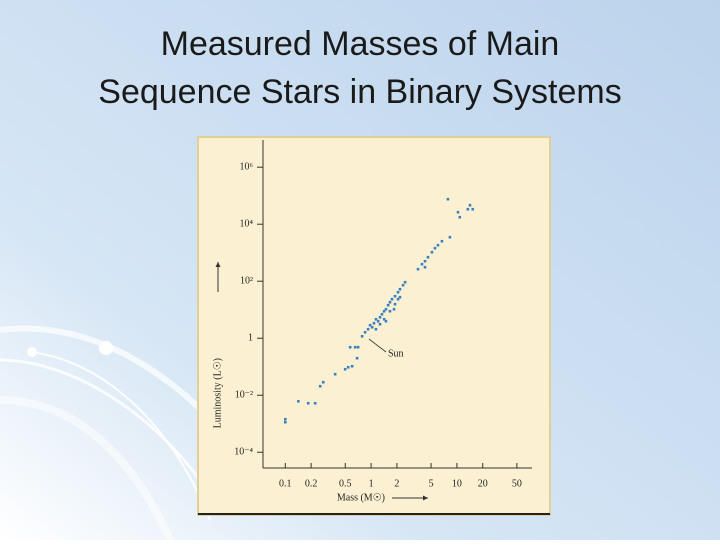  What do you see at coordinates (247, 166) in the screenshot?
I see `y-tick-label: 10⁶` at bounding box center [247, 166].